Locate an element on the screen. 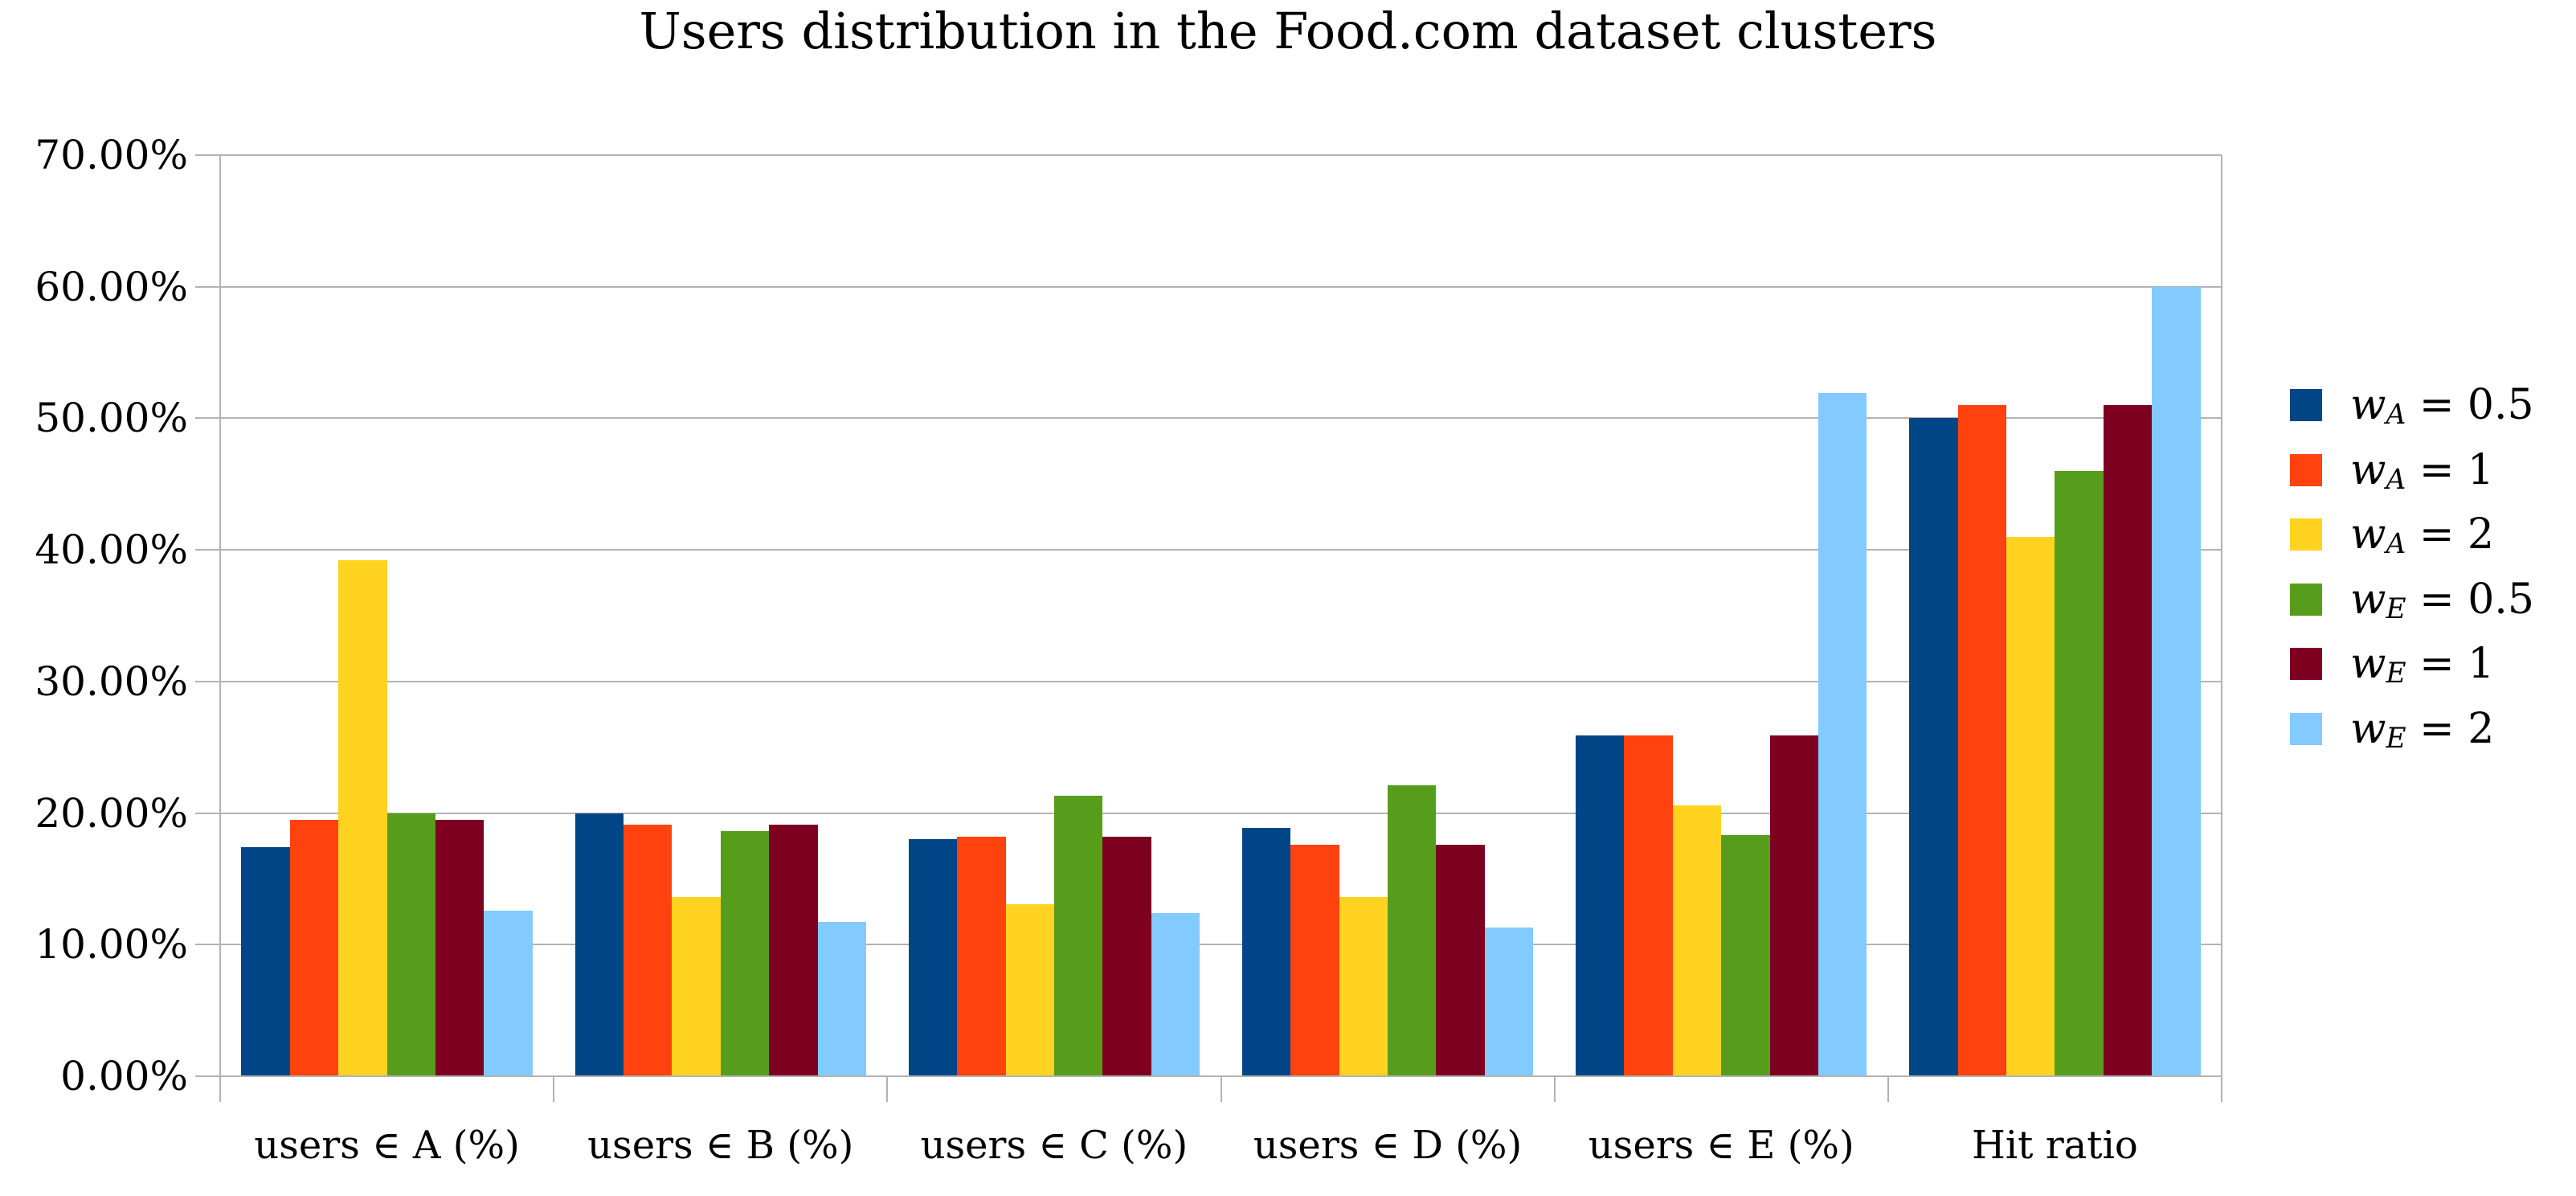 The width and height of the screenshot is (2576, 1196). legend-label: wA = 2 is located at coordinates (2422, 534).